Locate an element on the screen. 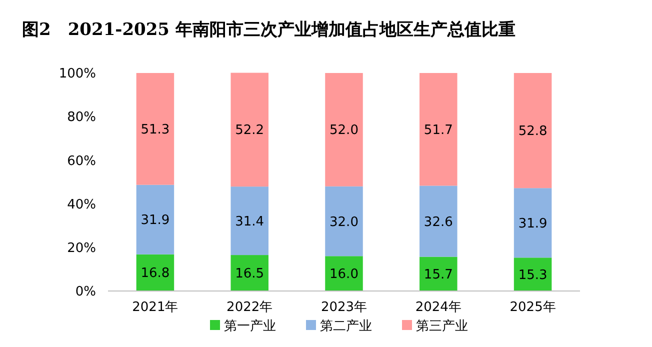  legend-label: 第一产业 is located at coordinates (250, 326).